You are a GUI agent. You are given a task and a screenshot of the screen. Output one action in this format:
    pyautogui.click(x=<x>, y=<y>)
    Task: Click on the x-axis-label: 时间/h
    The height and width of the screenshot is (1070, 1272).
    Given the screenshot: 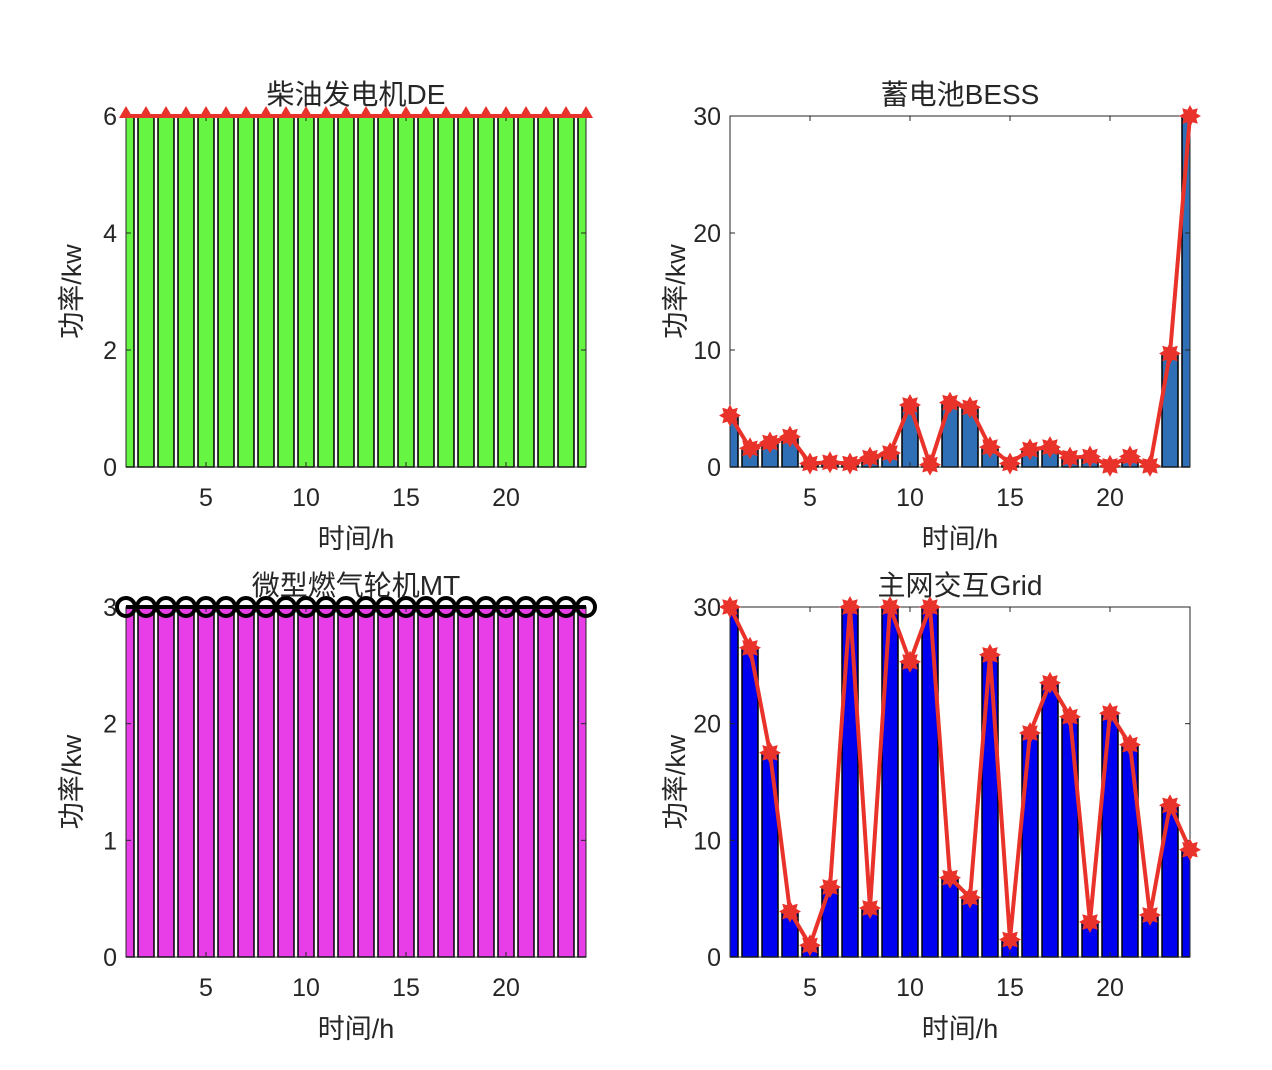 What is the action you would take?
    pyautogui.click(x=356, y=539)
    